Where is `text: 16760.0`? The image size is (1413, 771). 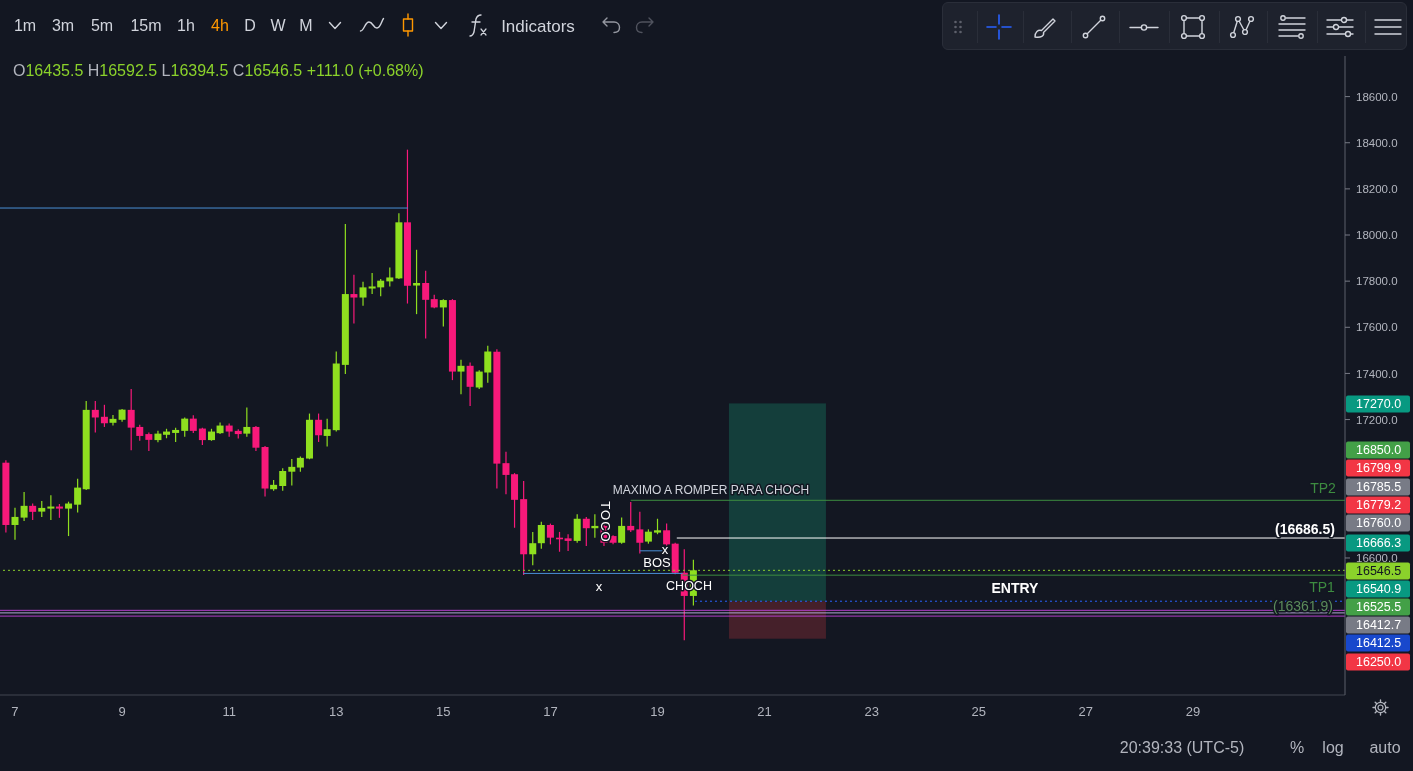
text: 16760.0 is located at coordinates (1379, 523).